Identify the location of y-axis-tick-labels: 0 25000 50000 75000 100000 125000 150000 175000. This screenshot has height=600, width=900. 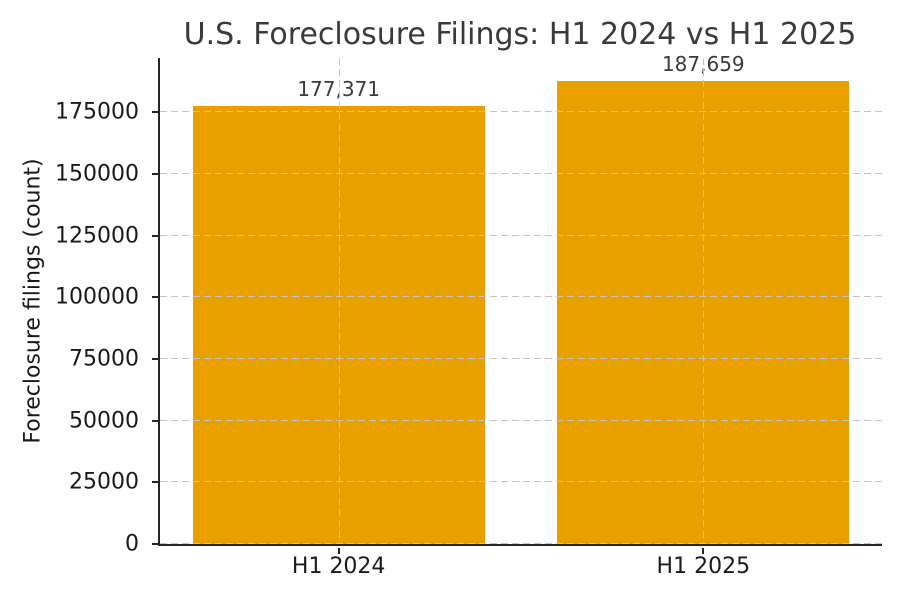
(74, 307).